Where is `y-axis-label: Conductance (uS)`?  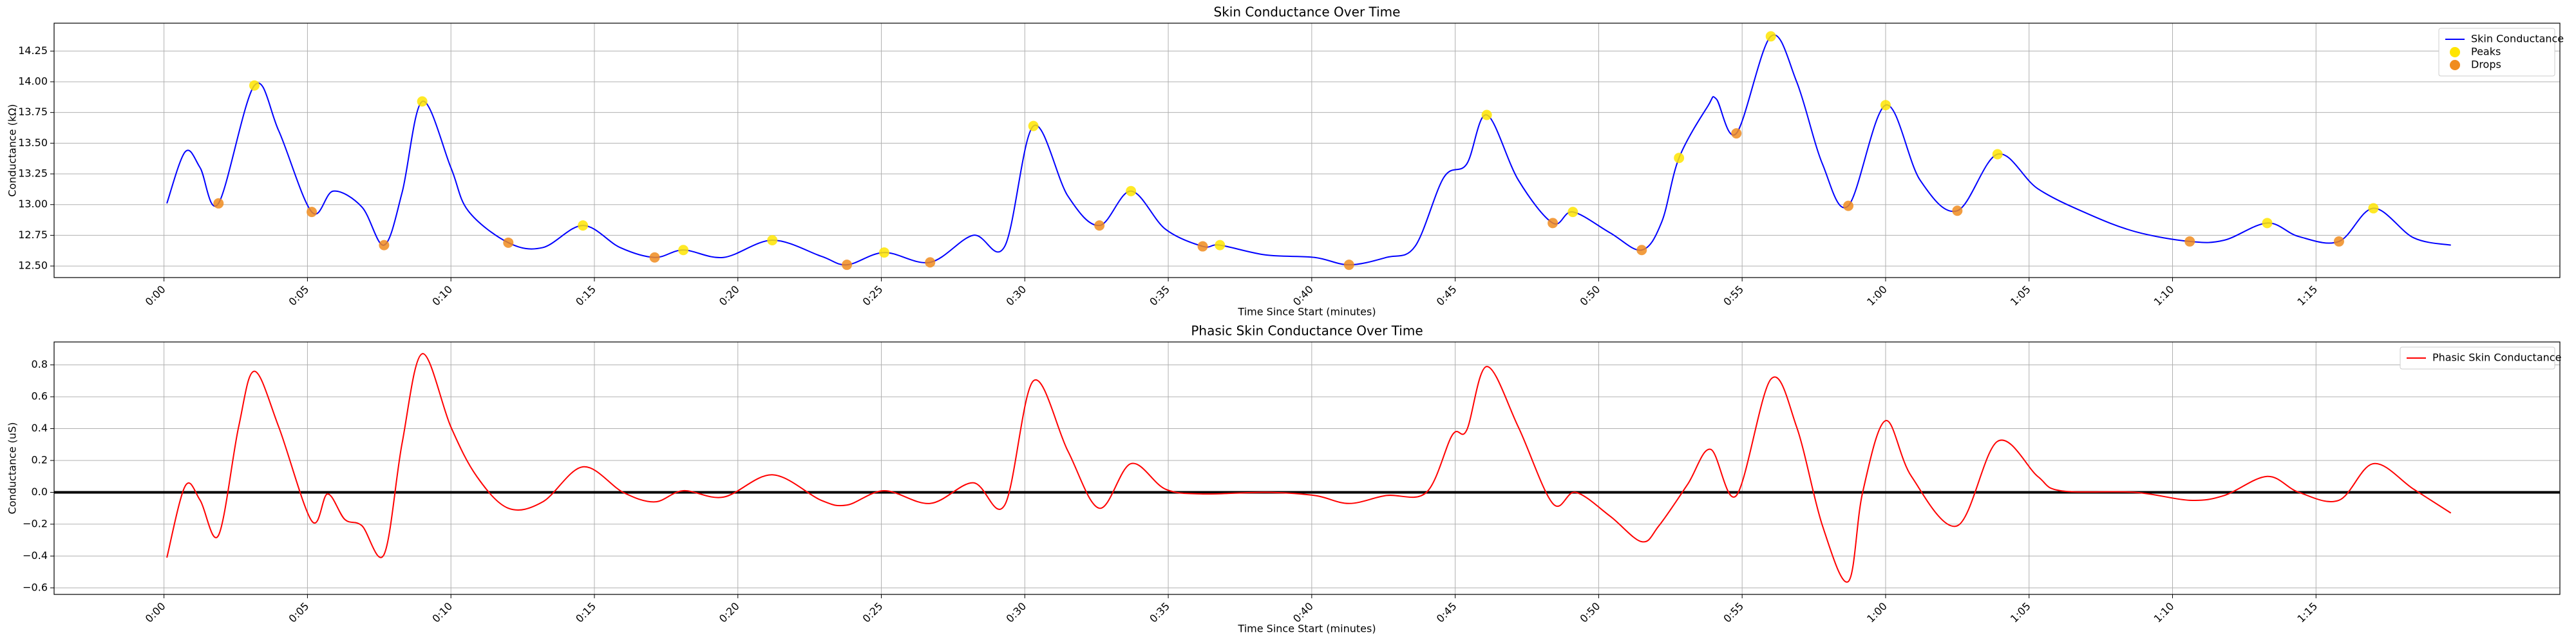 y-axis-label: Conductance (uS) is located at coordinates (12, 468).